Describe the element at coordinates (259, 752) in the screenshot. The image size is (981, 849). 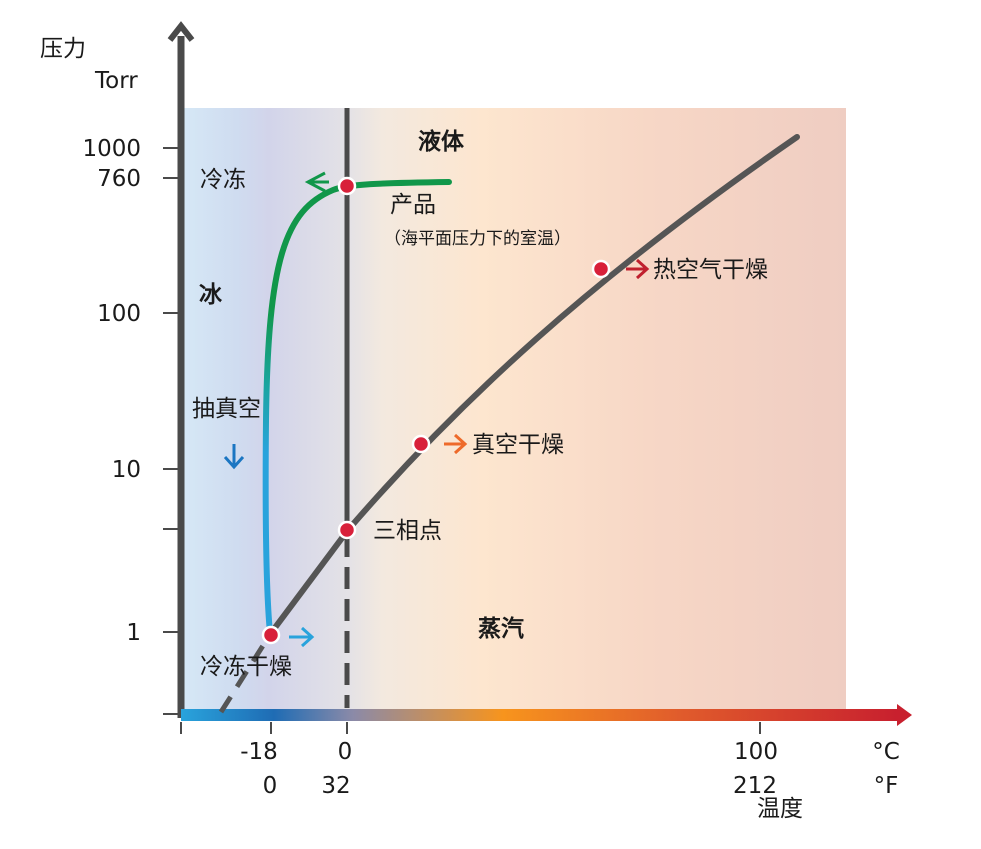
I see `x-tick-c-neg18: -18` at that location.